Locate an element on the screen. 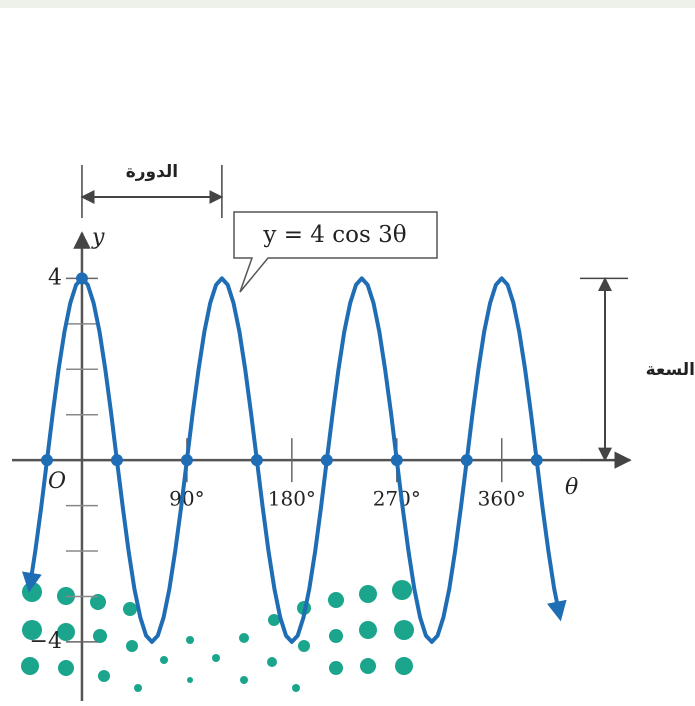 Image resolution: width=695 pixels, height=706 pixels. x-axis-label: θ is located at coordinates (571, 487).